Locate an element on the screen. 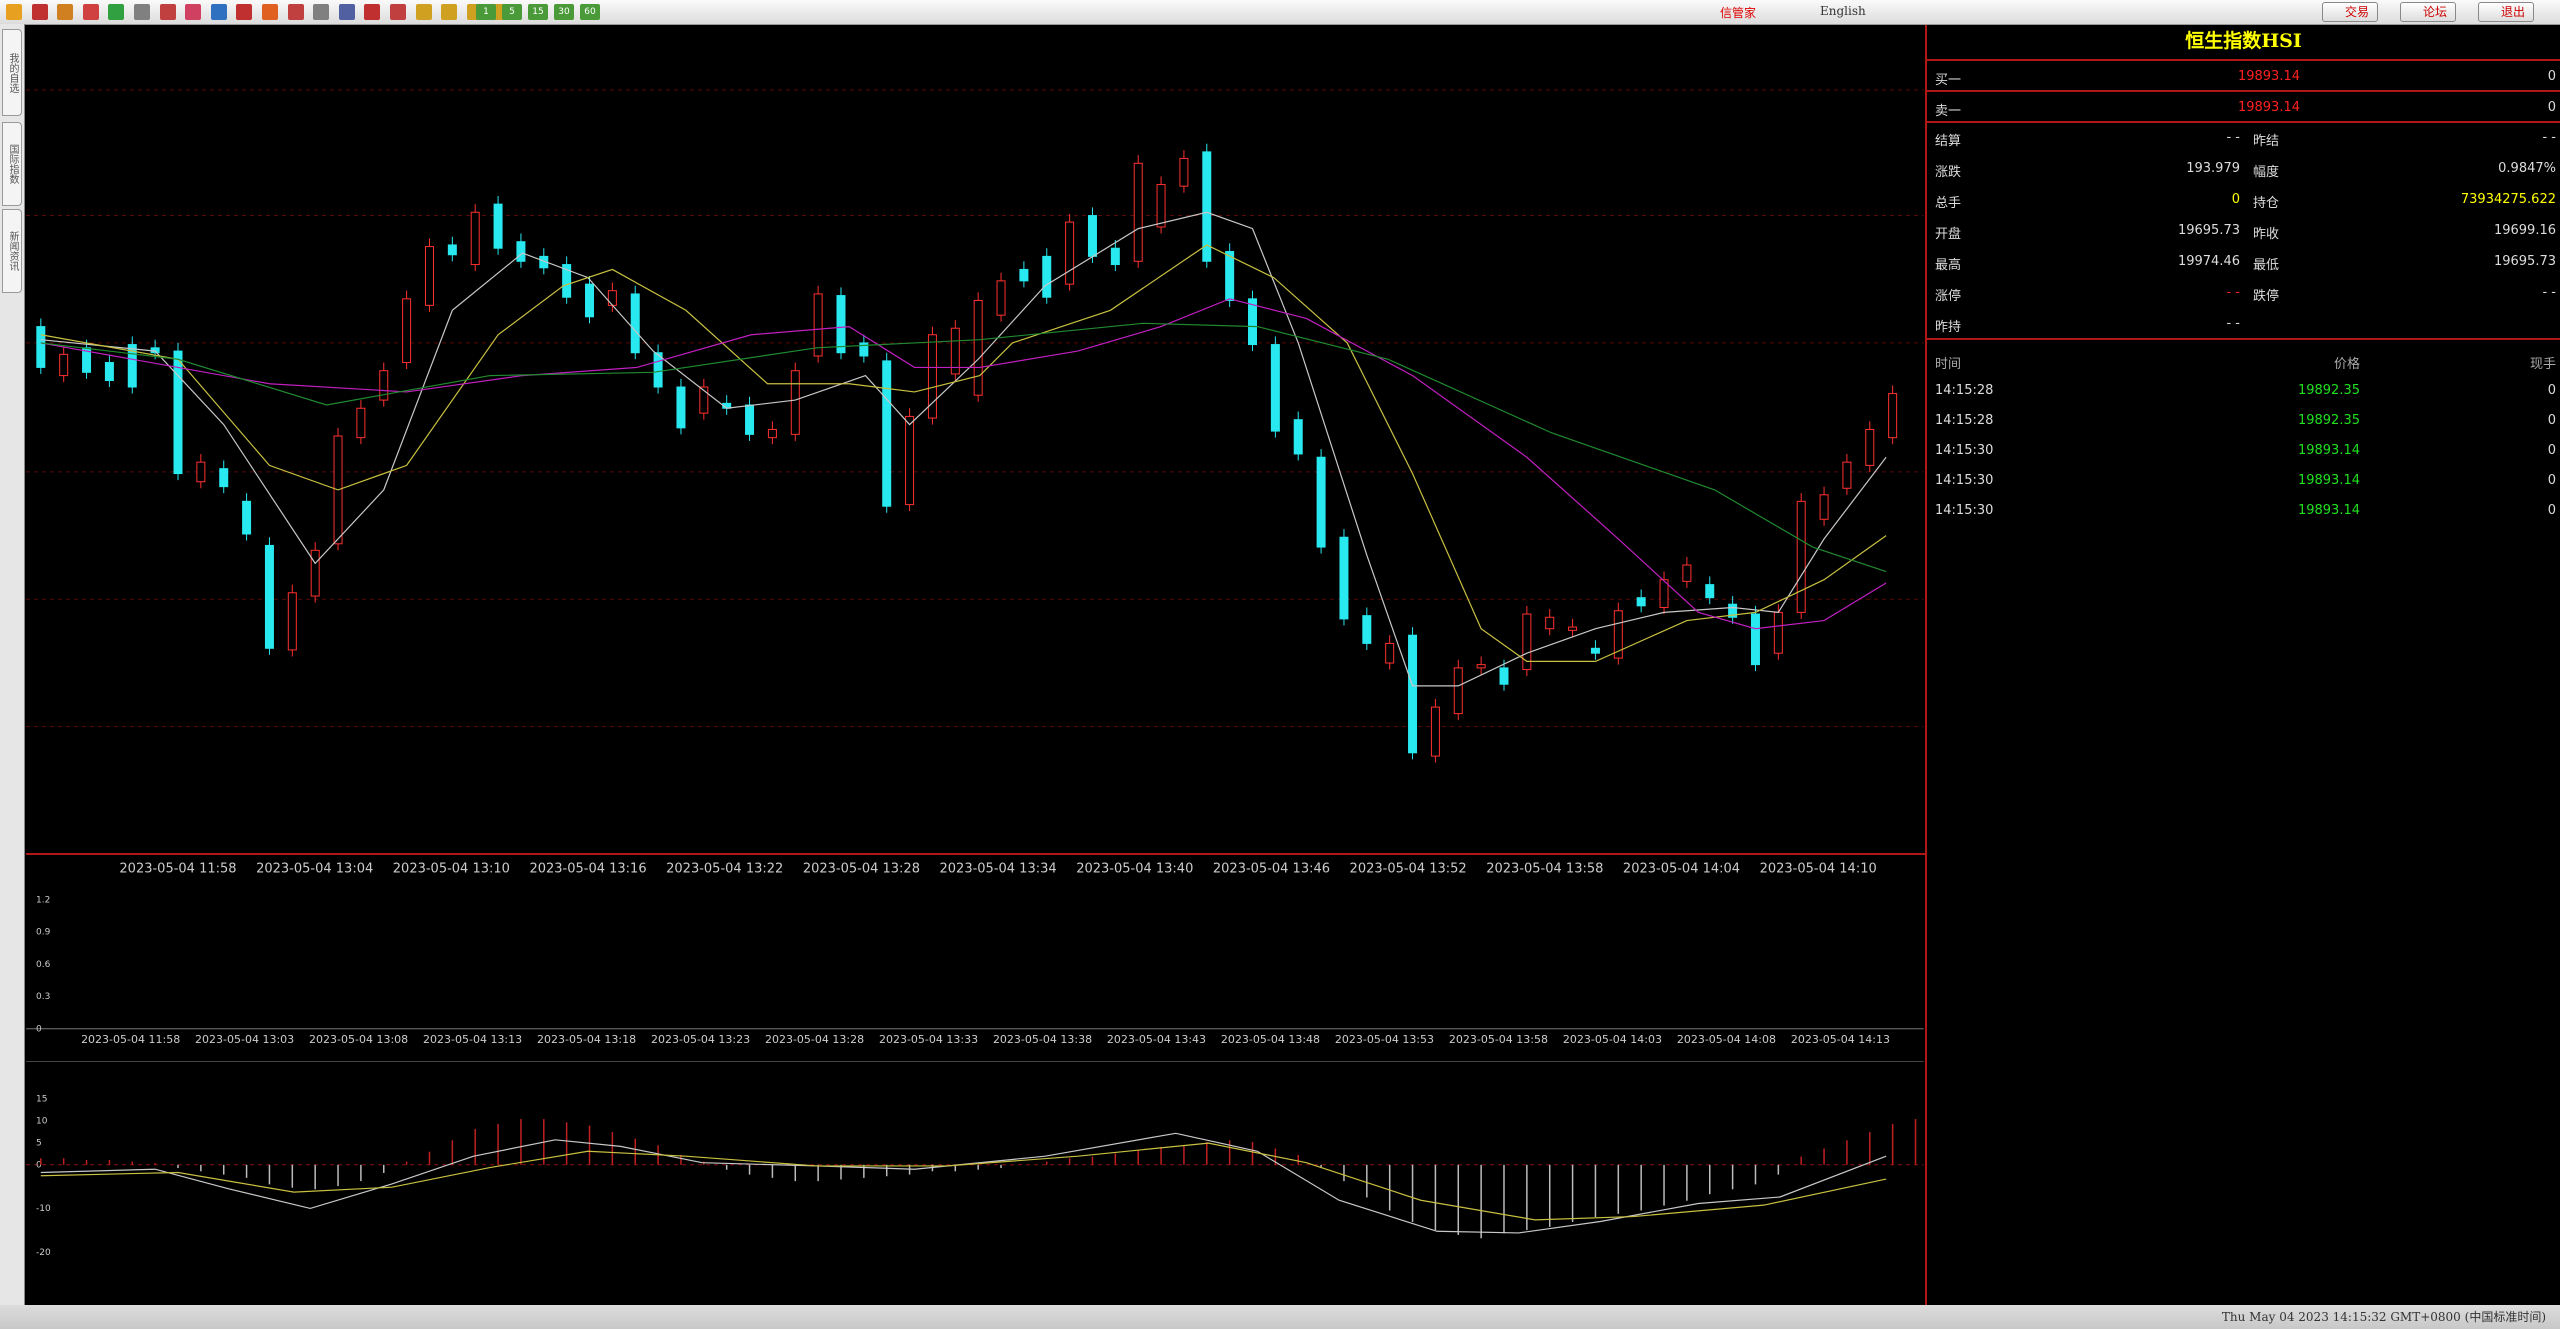  x-tick-label: 2023-05-04 13:48 is located at coordinates (1270, 1039).